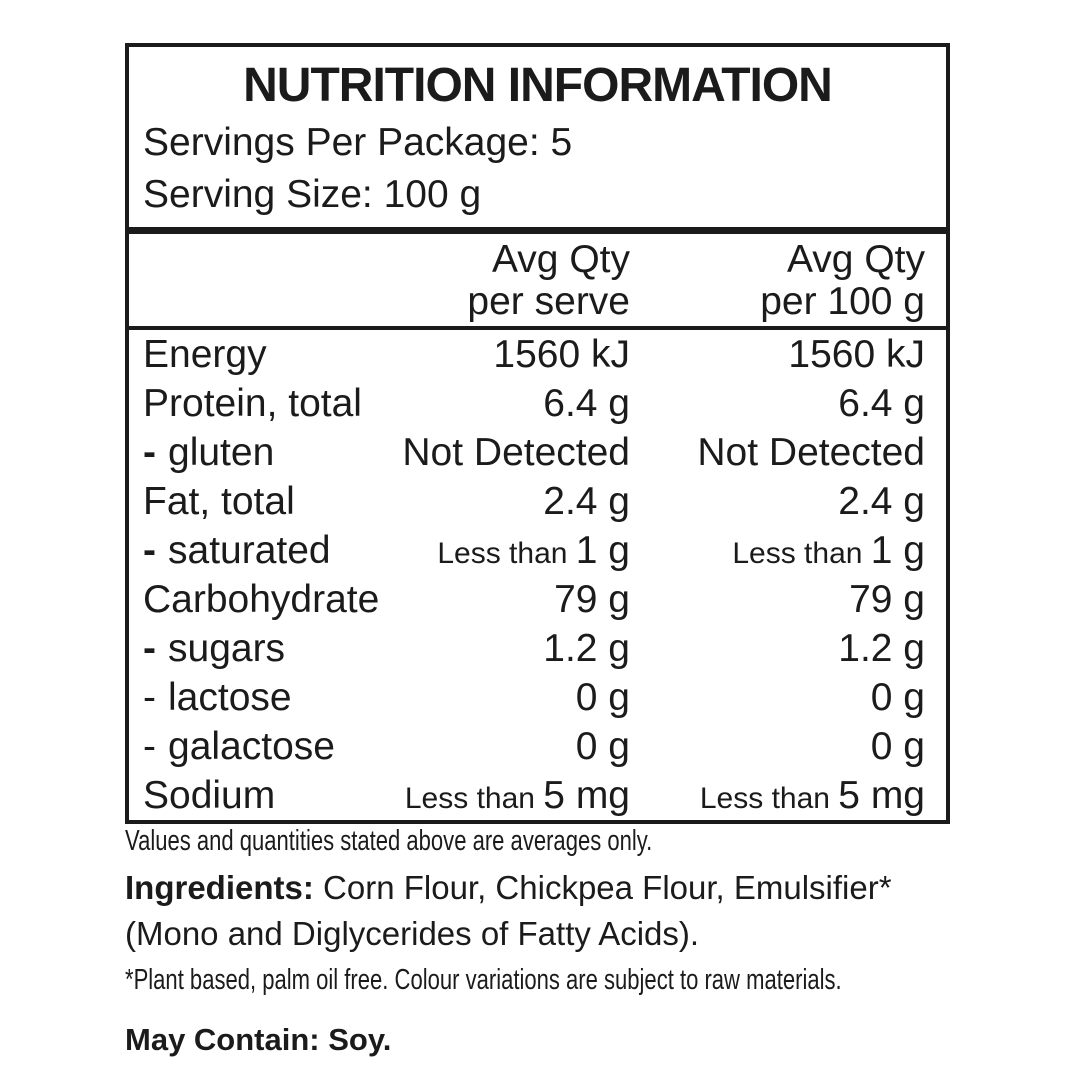 The image size is (1080, 1080). Describe the element at coordinates (261, 648) in the screenshot. I see `nutrient-label: - sugars` at that location.